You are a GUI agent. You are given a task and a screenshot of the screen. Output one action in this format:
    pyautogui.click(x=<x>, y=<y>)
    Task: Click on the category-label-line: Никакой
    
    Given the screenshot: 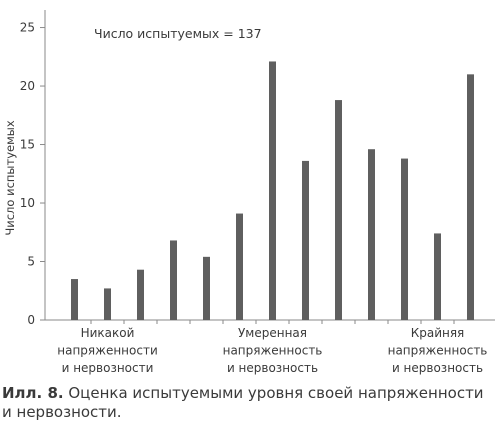 What is the action you would take?
    pyautogui.click(x=108, y=333)
    